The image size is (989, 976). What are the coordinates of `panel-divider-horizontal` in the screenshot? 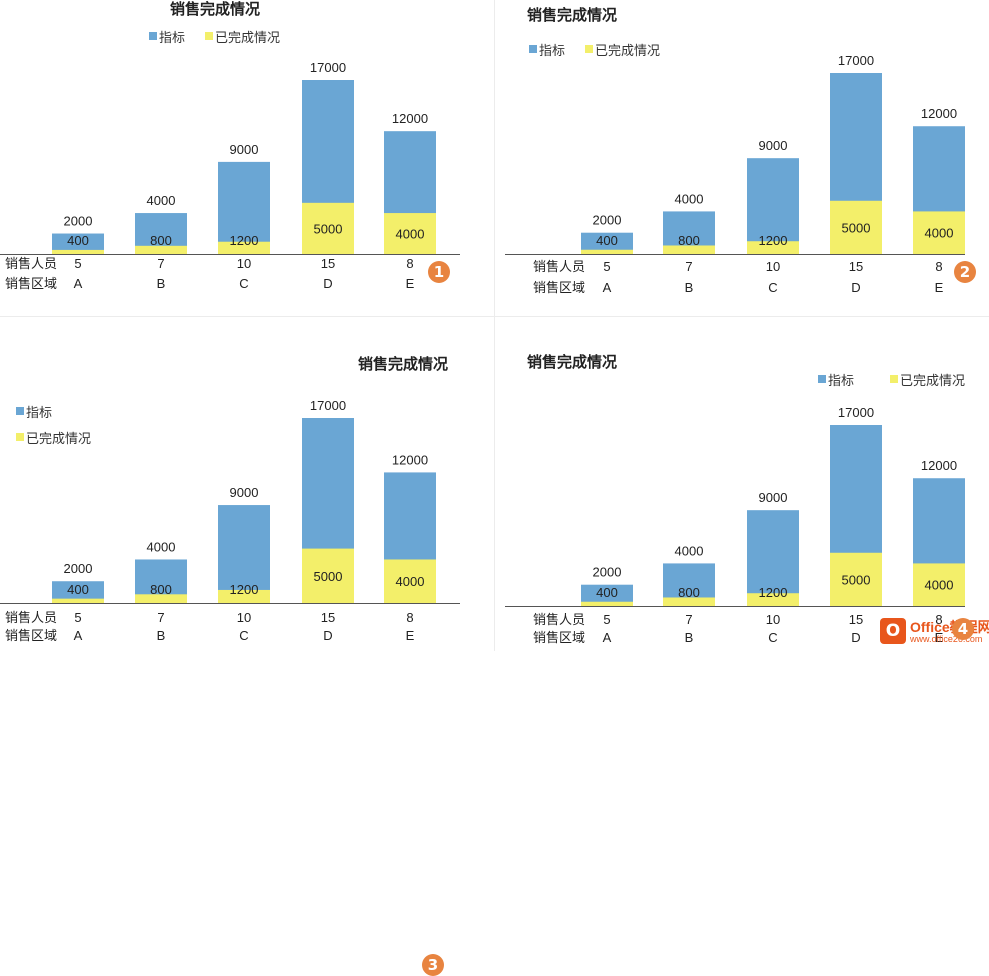 It's located at (494, 316).